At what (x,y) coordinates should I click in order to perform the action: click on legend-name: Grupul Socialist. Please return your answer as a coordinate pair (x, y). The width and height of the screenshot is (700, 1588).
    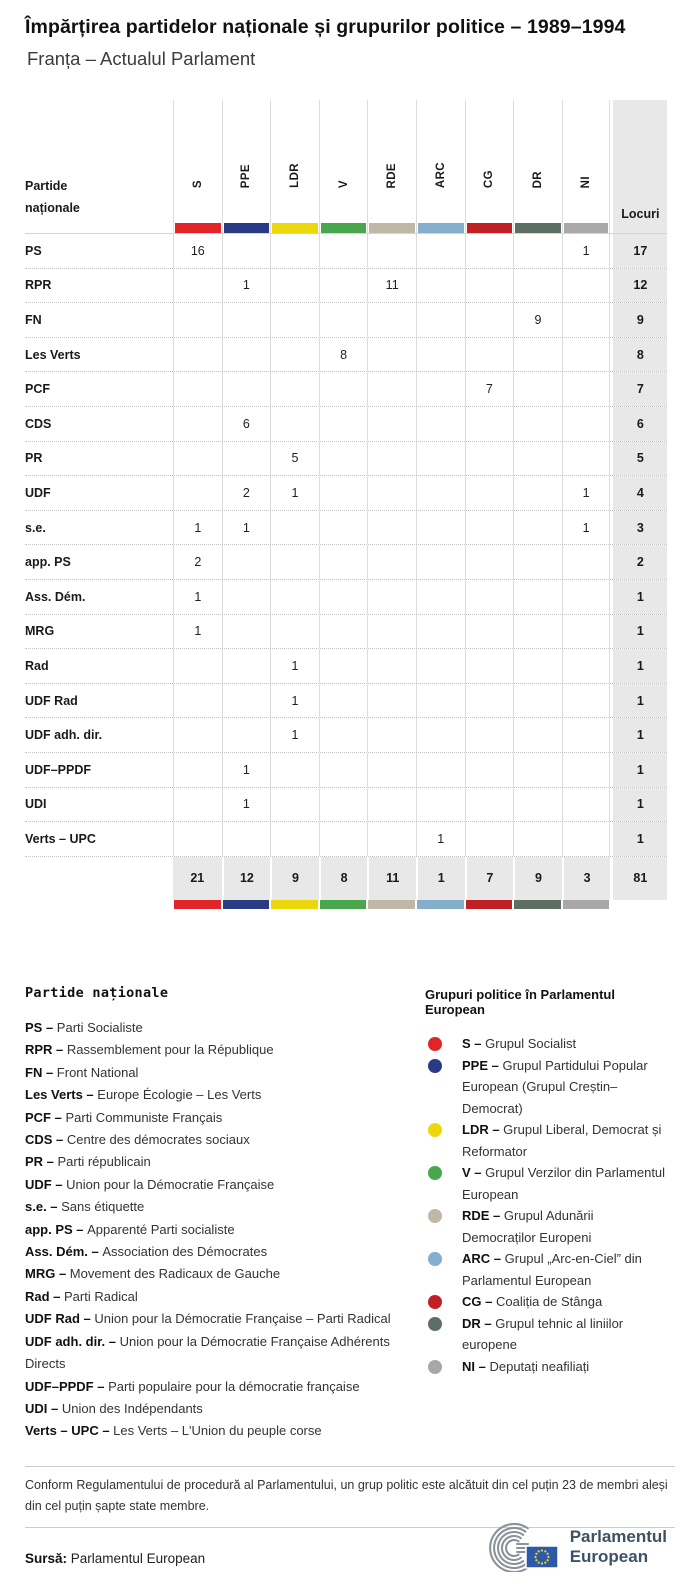
    Looking at the image, I should click on (531, 1043).